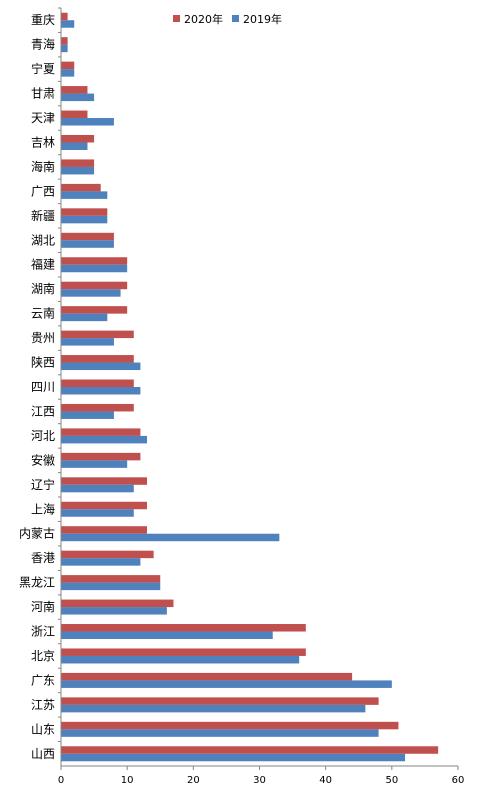  Describe the element at coordinates (111, 586) in the screenshot. I see `bar-2019-黑龙江` at that location.